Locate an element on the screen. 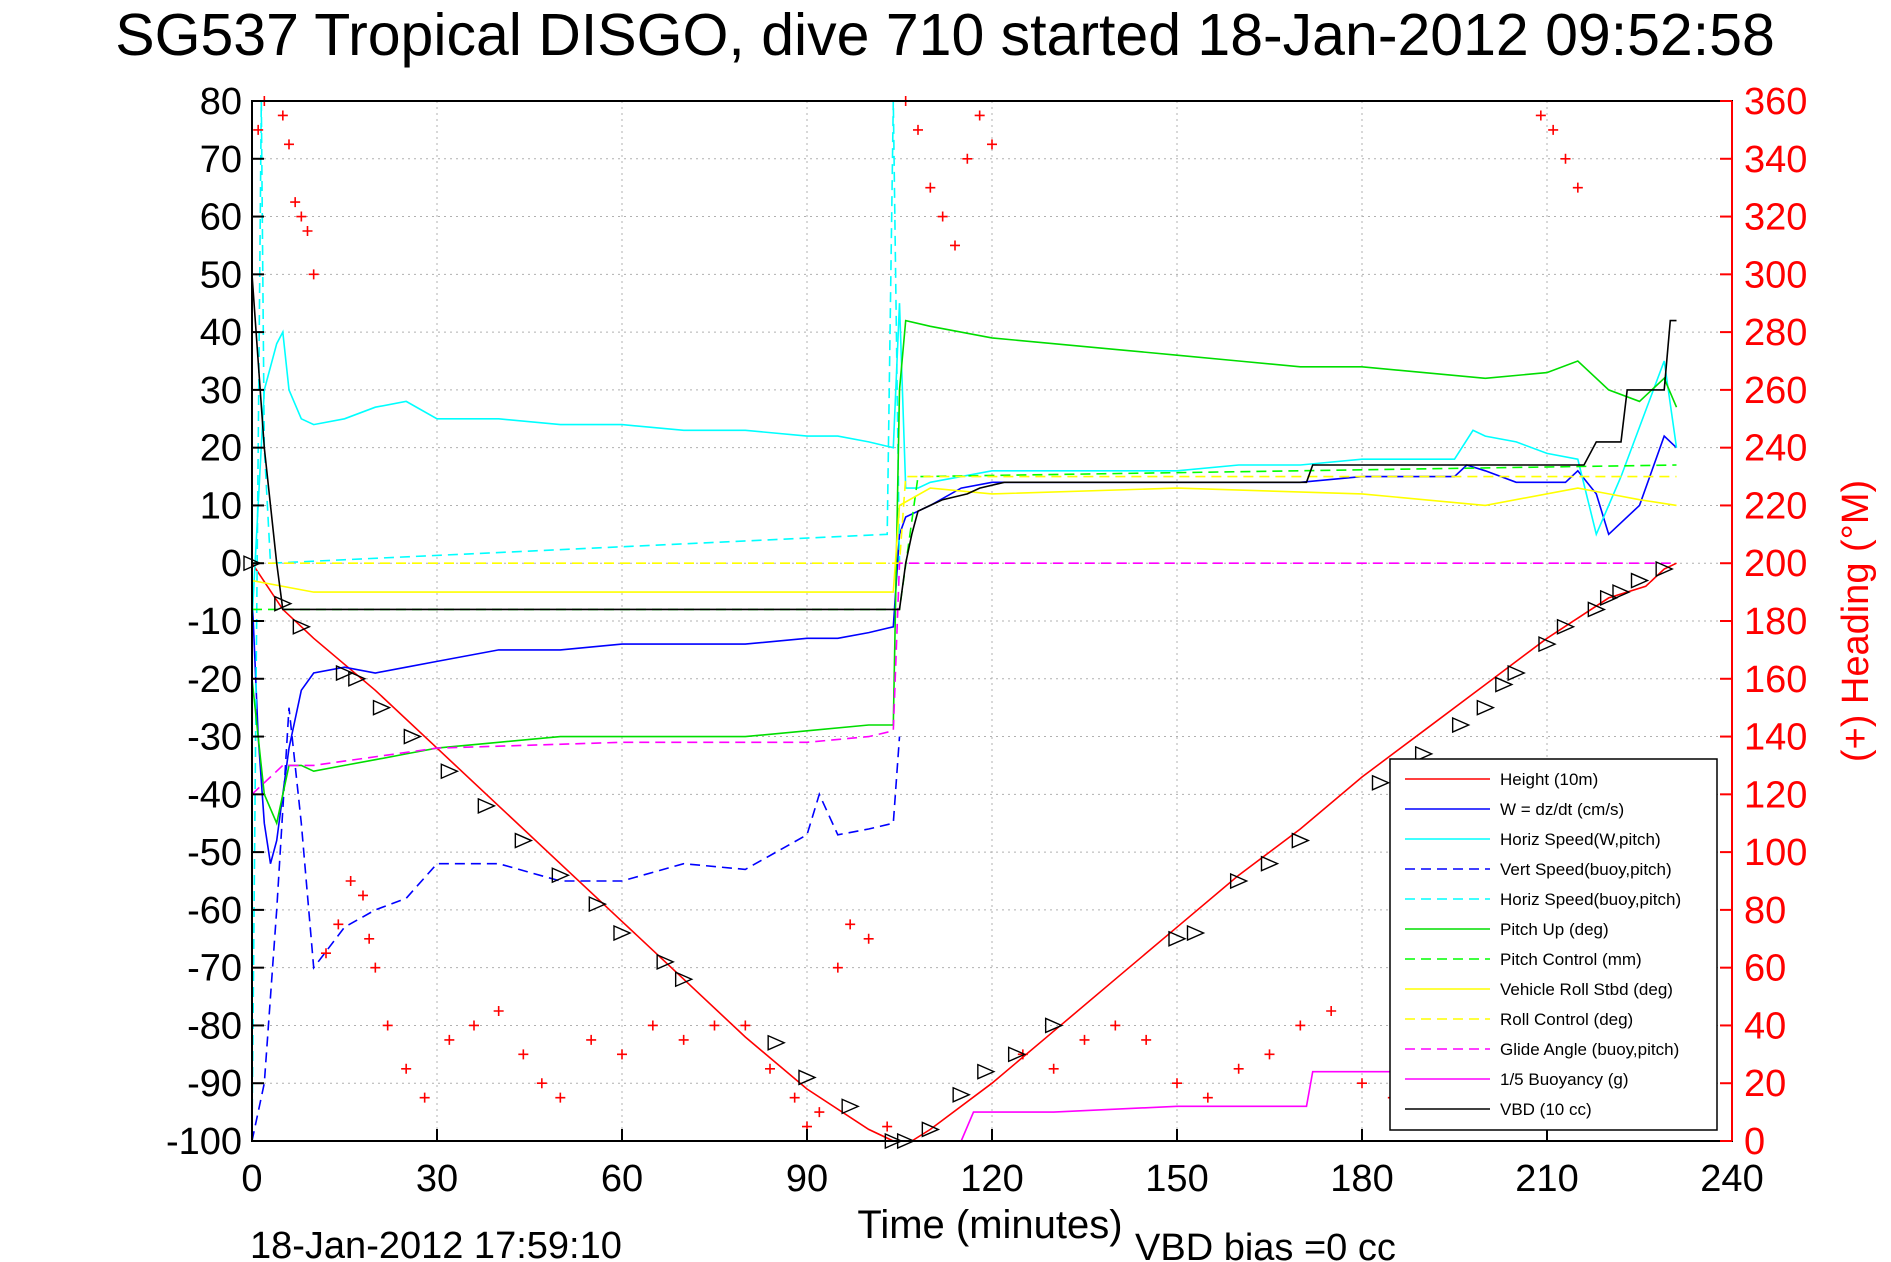 This screenshot has height=1262, width=1891. x-tick-label: 30 is located at coordinates (437, 1179).